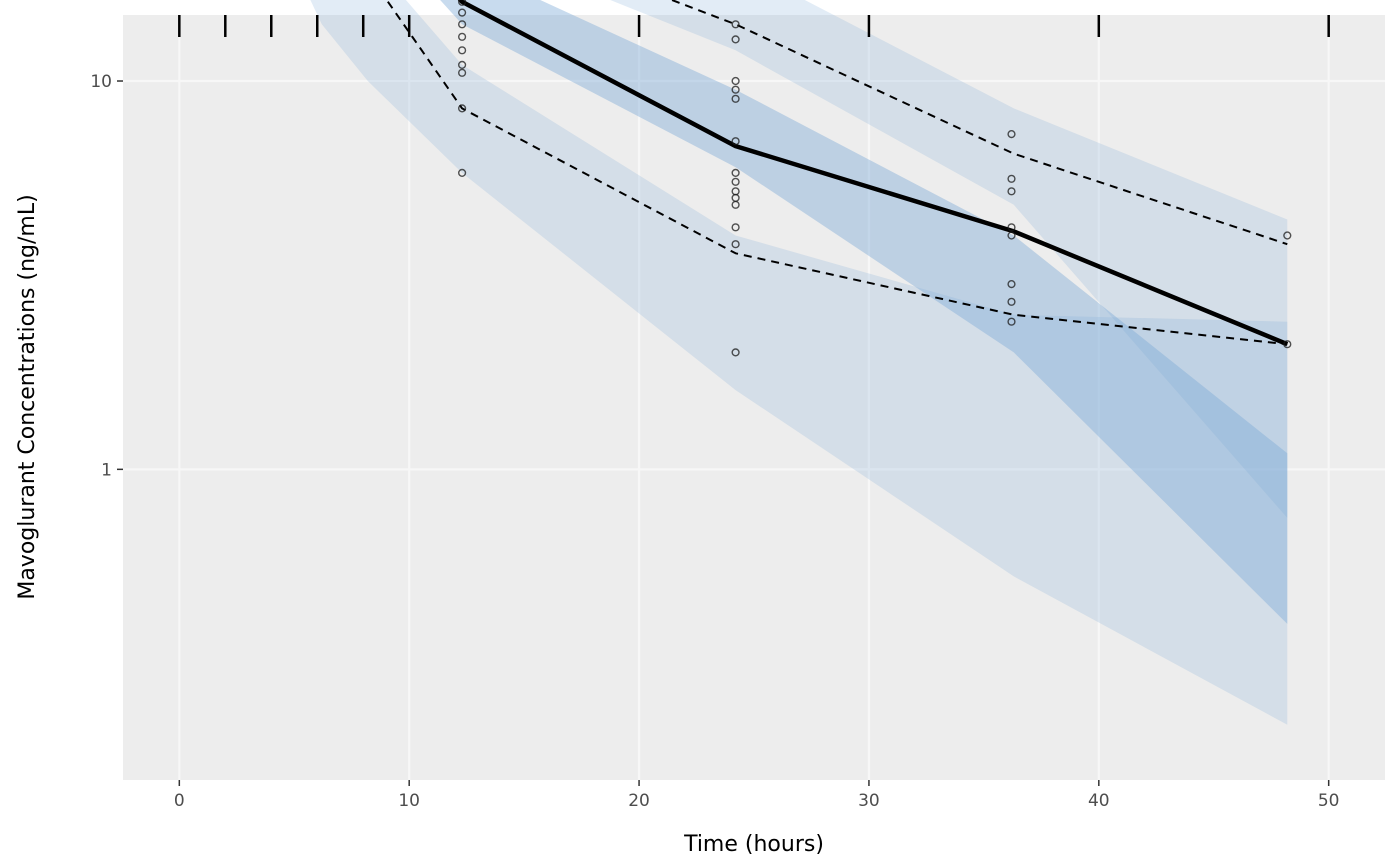 This screenshot has height=865, width=1400. I want to click on y-tick-label: 10, so click(101, 82).